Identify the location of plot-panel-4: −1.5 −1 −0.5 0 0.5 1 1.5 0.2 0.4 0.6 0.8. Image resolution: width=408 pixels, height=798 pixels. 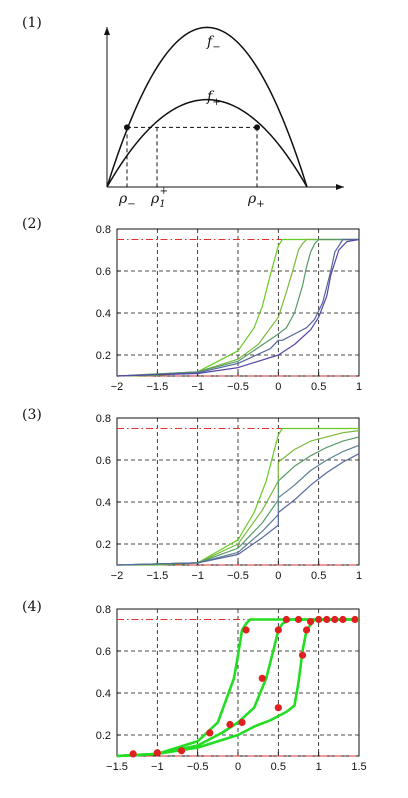
(231, 688).